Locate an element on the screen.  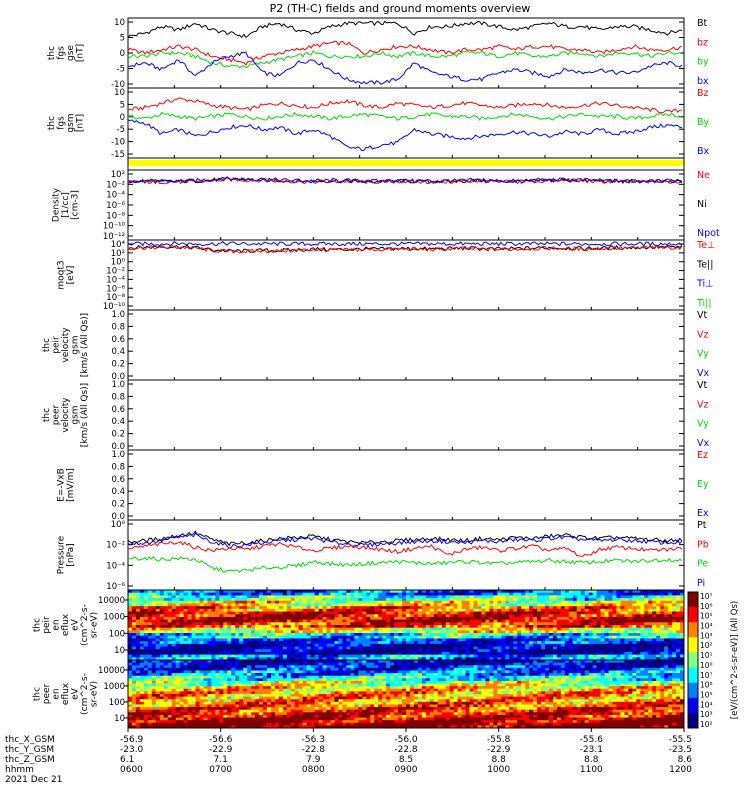
legend-bz: bz is located at coordinates (702, 42).